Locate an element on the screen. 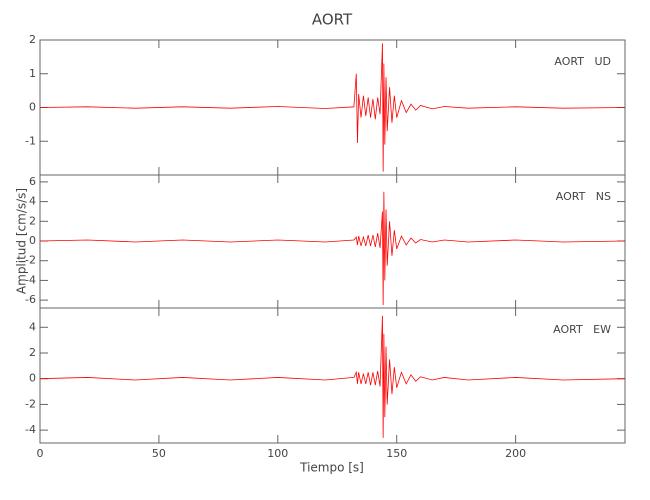 This screenshot has height=500, width=650. y-tick-label: 1 is located at coordinates (32, 73).